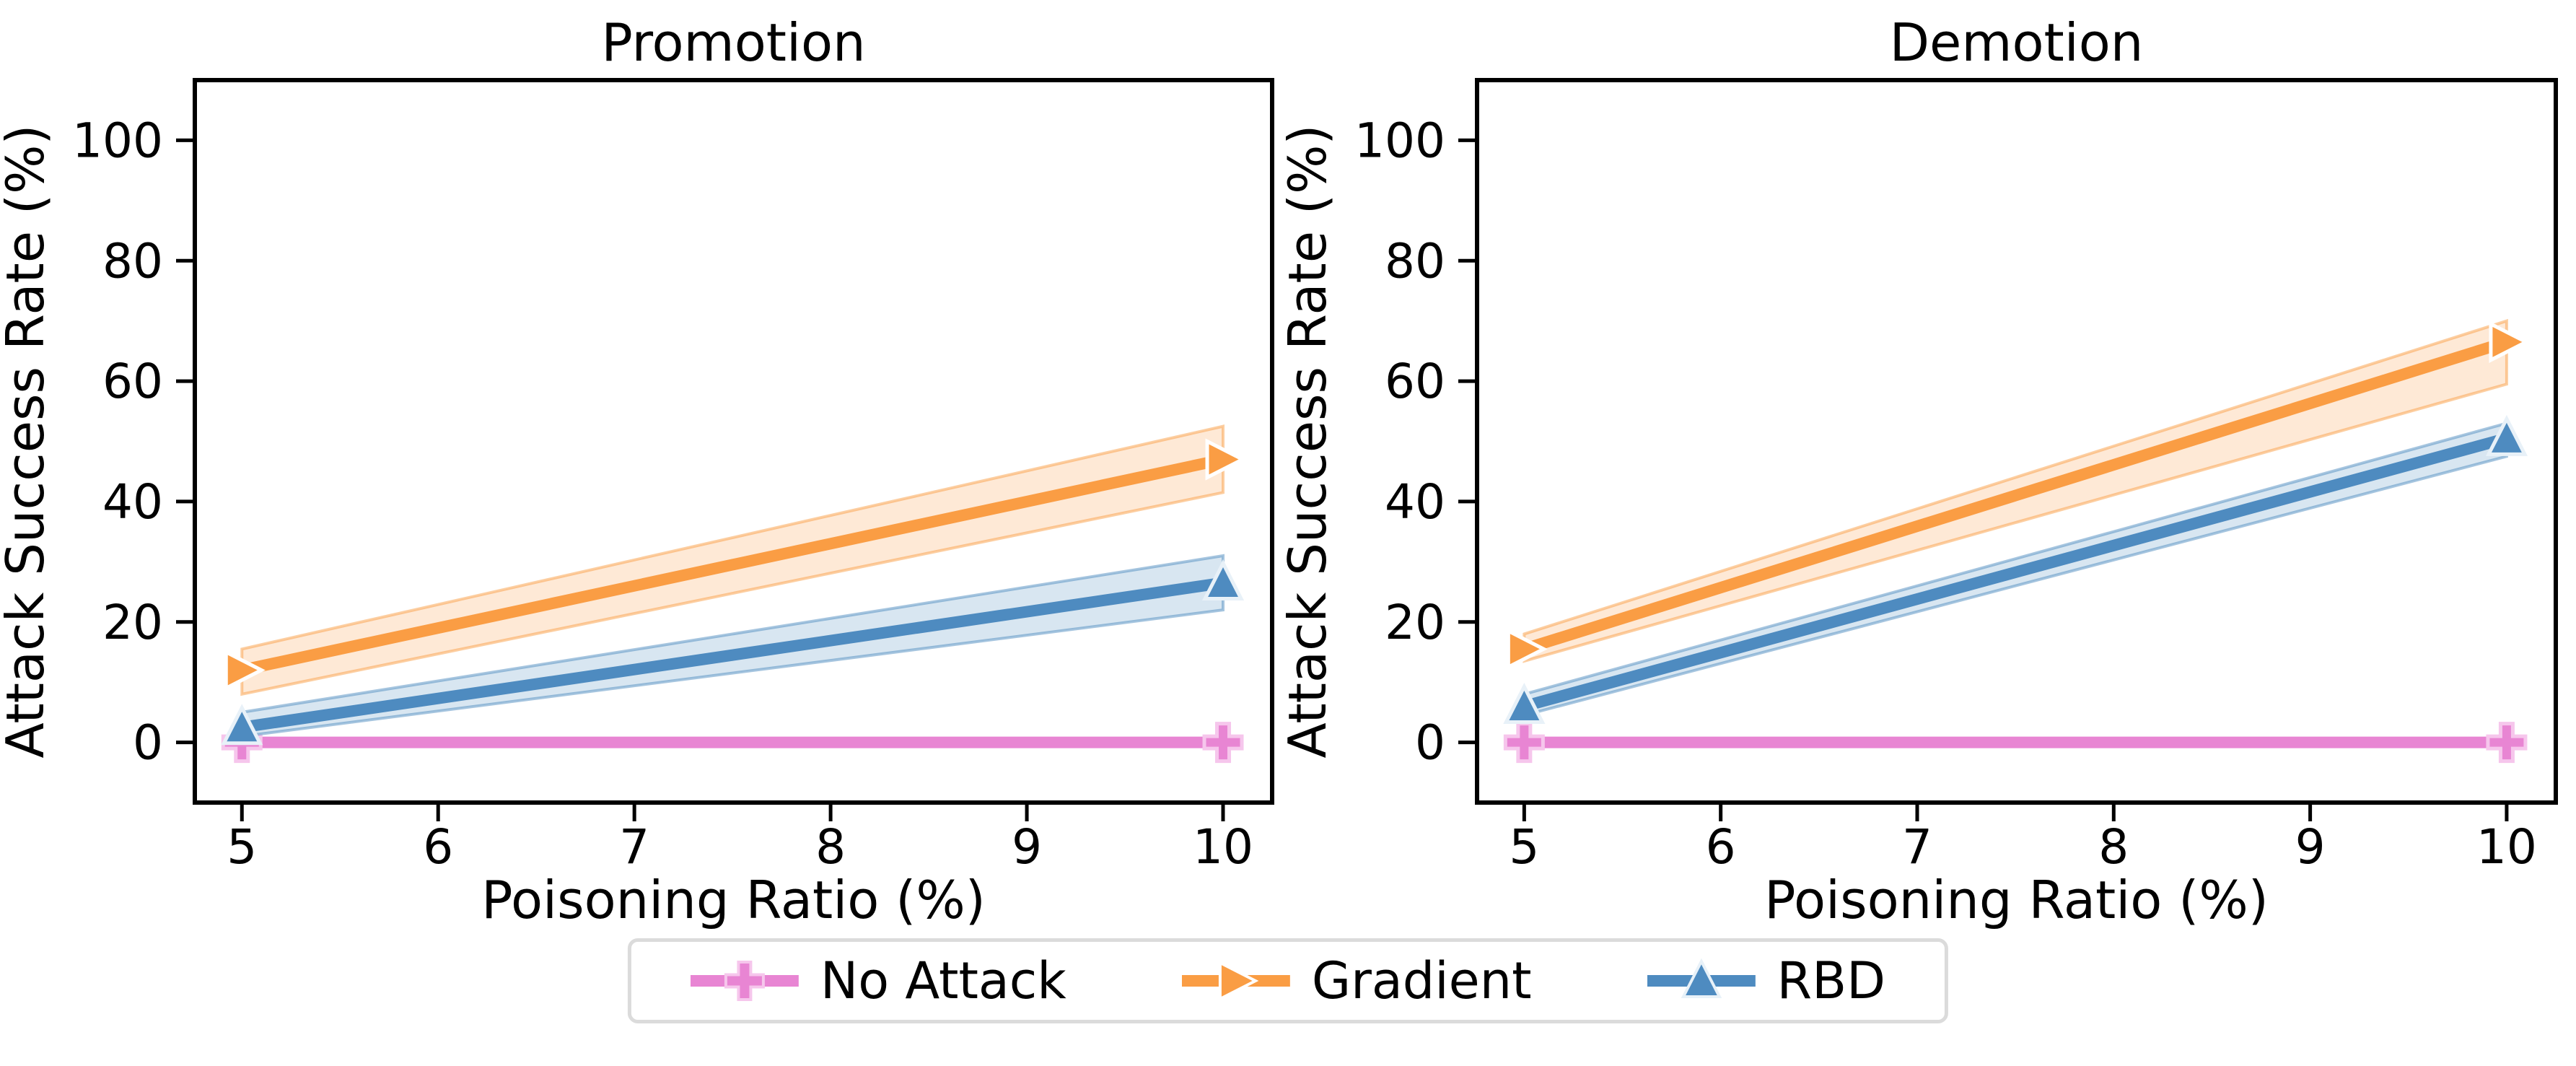  Describe the element at coordinates (1421, 981) in the screenshot. I see `legend-label-gradient: Gradient` at that location.